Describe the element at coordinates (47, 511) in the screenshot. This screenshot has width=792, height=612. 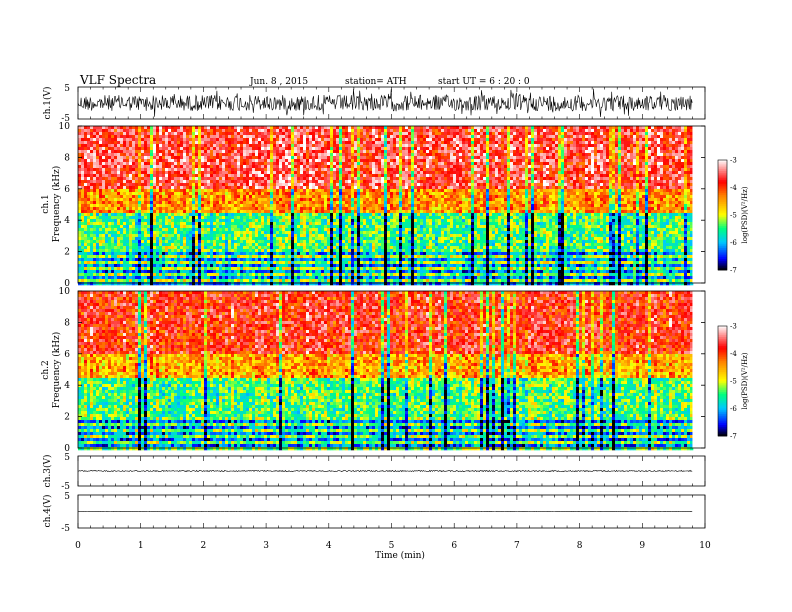
I see `ch4-waveform-ylabel: ch.4(V)` at that location.